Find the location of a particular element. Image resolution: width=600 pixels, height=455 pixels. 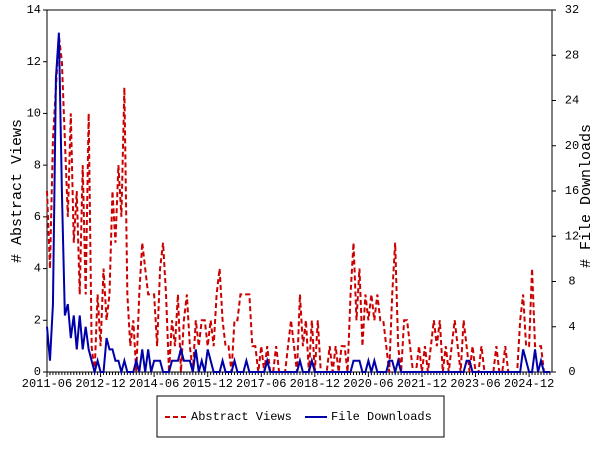

legend is located at coordinates (300, 416).